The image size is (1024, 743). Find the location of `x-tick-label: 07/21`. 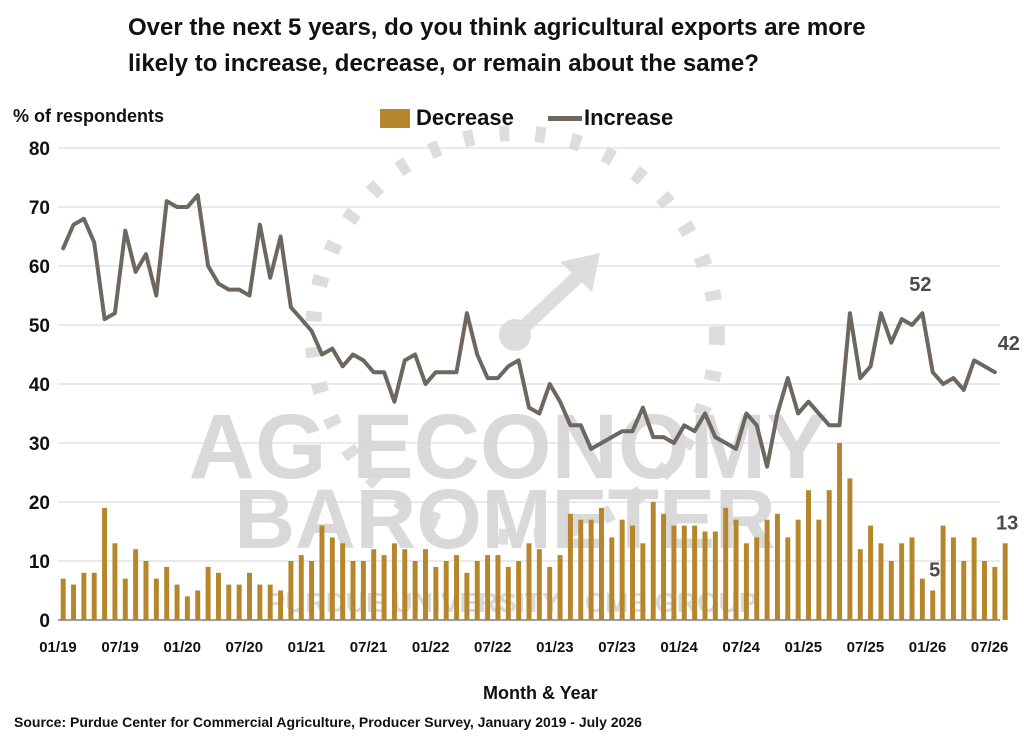

x-tick-label: 07/21 is located at coordinates (369, 647).